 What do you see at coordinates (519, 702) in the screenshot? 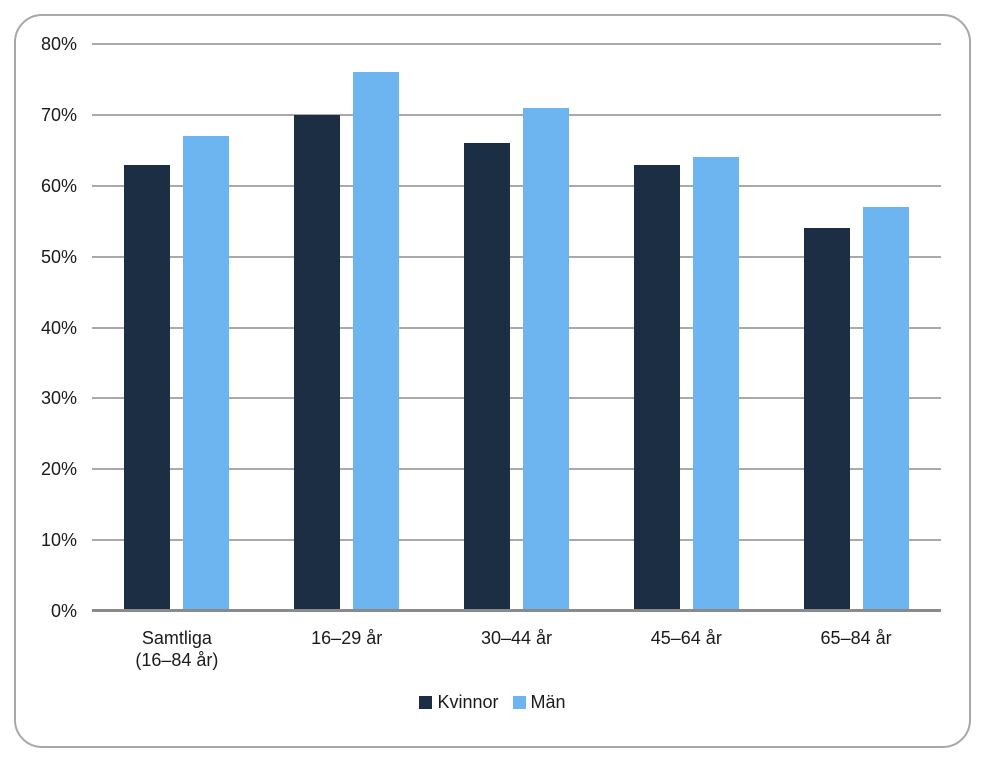
I see `legend-swatch-man` at bounding box center [519, 702].